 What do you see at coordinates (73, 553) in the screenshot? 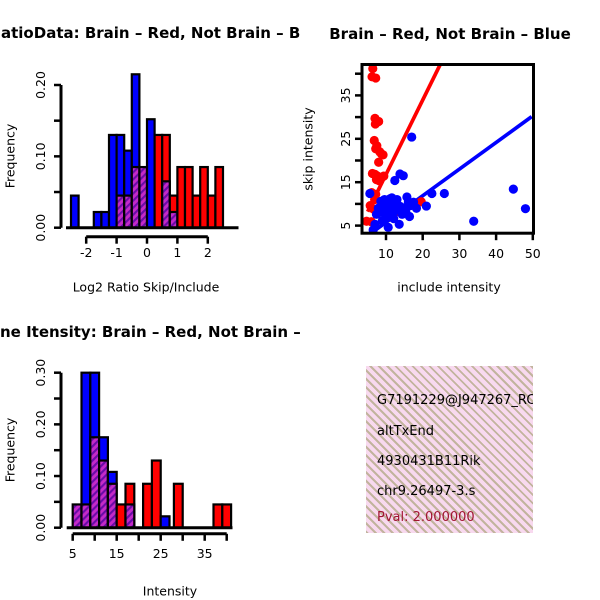
I see `x-tick-label: 5` at bounding box center [73, 553].